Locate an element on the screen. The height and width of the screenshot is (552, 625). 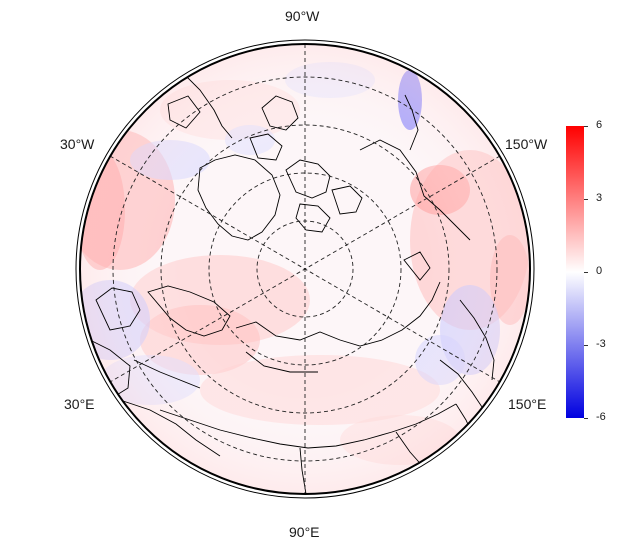
lon-label-150w: 150°W is located at coordinates (526, 144).